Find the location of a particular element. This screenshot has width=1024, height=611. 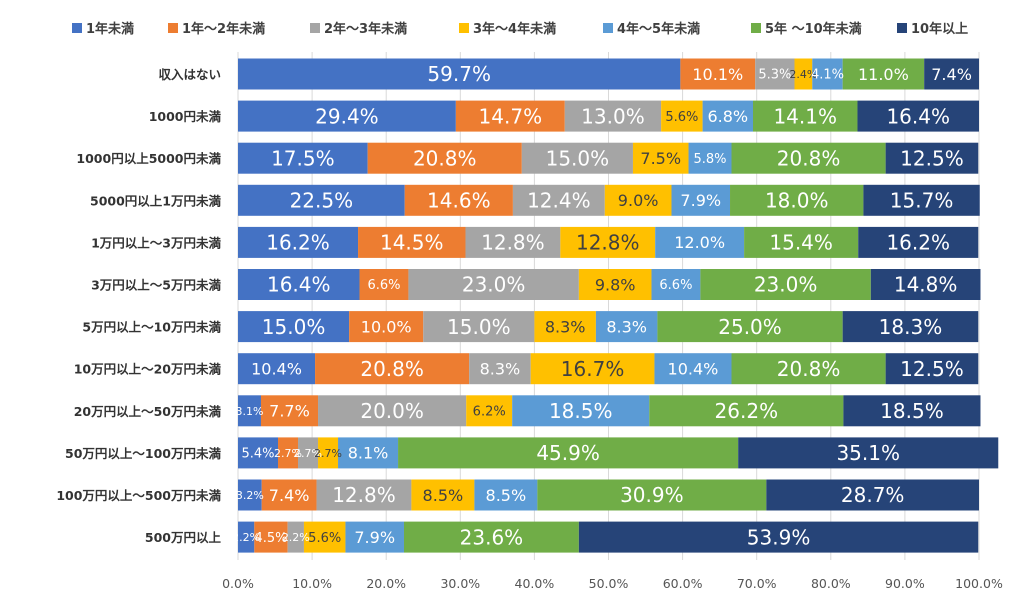

bar-value-label: 12.4% is located at coordinates (559, 201).